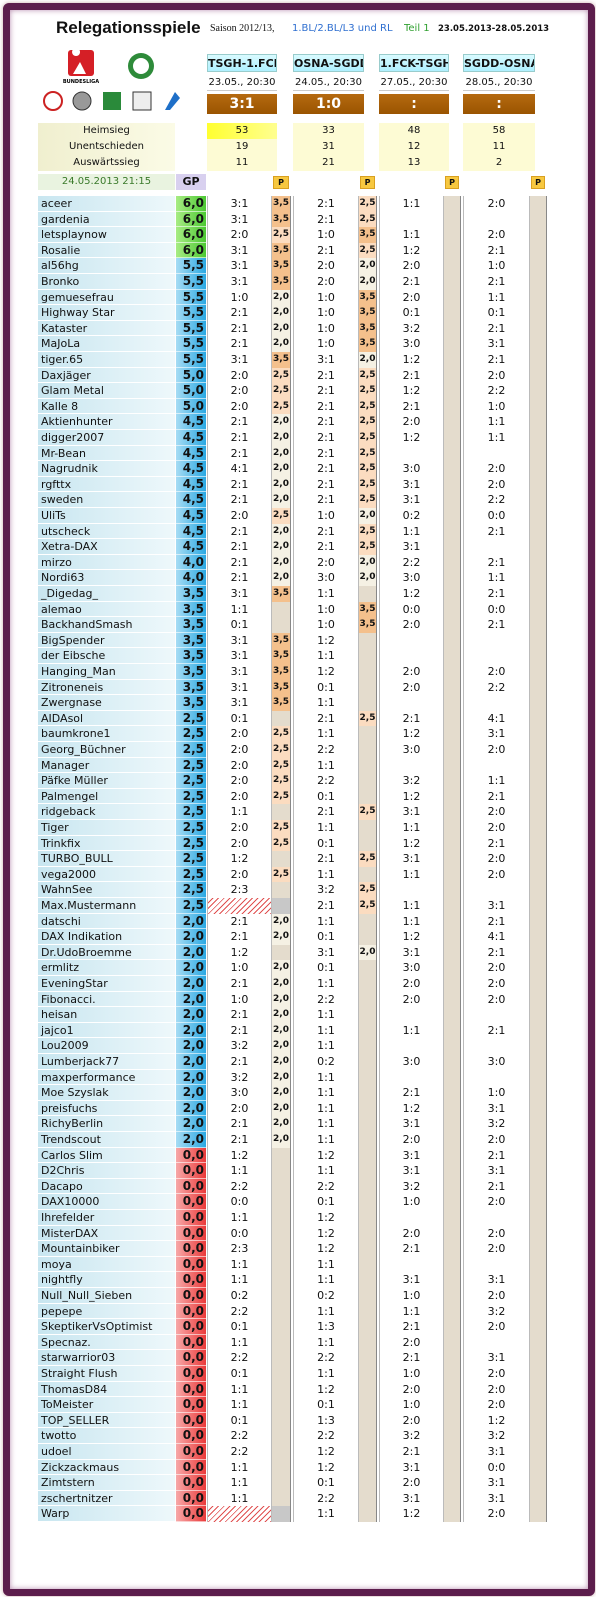 The image size is (596, 1597). What do you see at coordinates (106, 1124) in the screenshot?
I see `player-name: RichyBerlin` at bounding box center [106, 1124].